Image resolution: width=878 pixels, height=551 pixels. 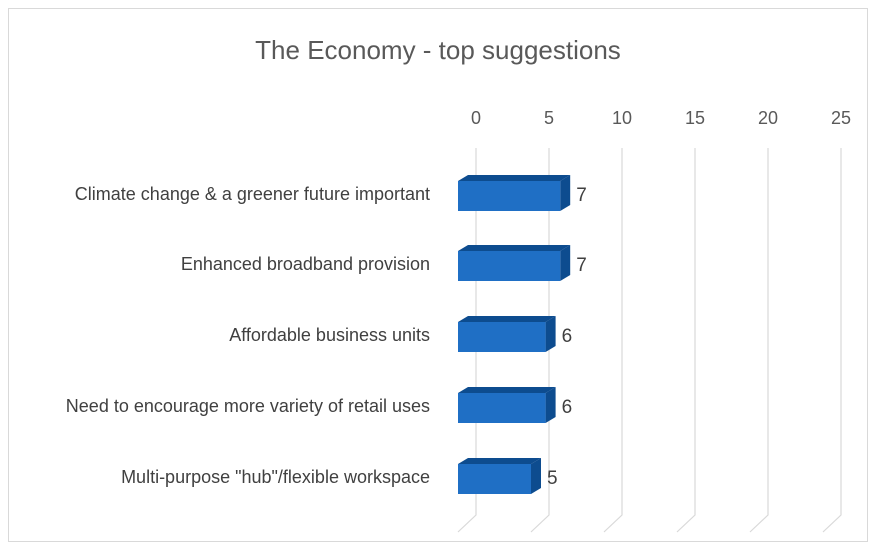 I want to click on category-label: Enhanced broadband provision, so click(x=305, y=264).